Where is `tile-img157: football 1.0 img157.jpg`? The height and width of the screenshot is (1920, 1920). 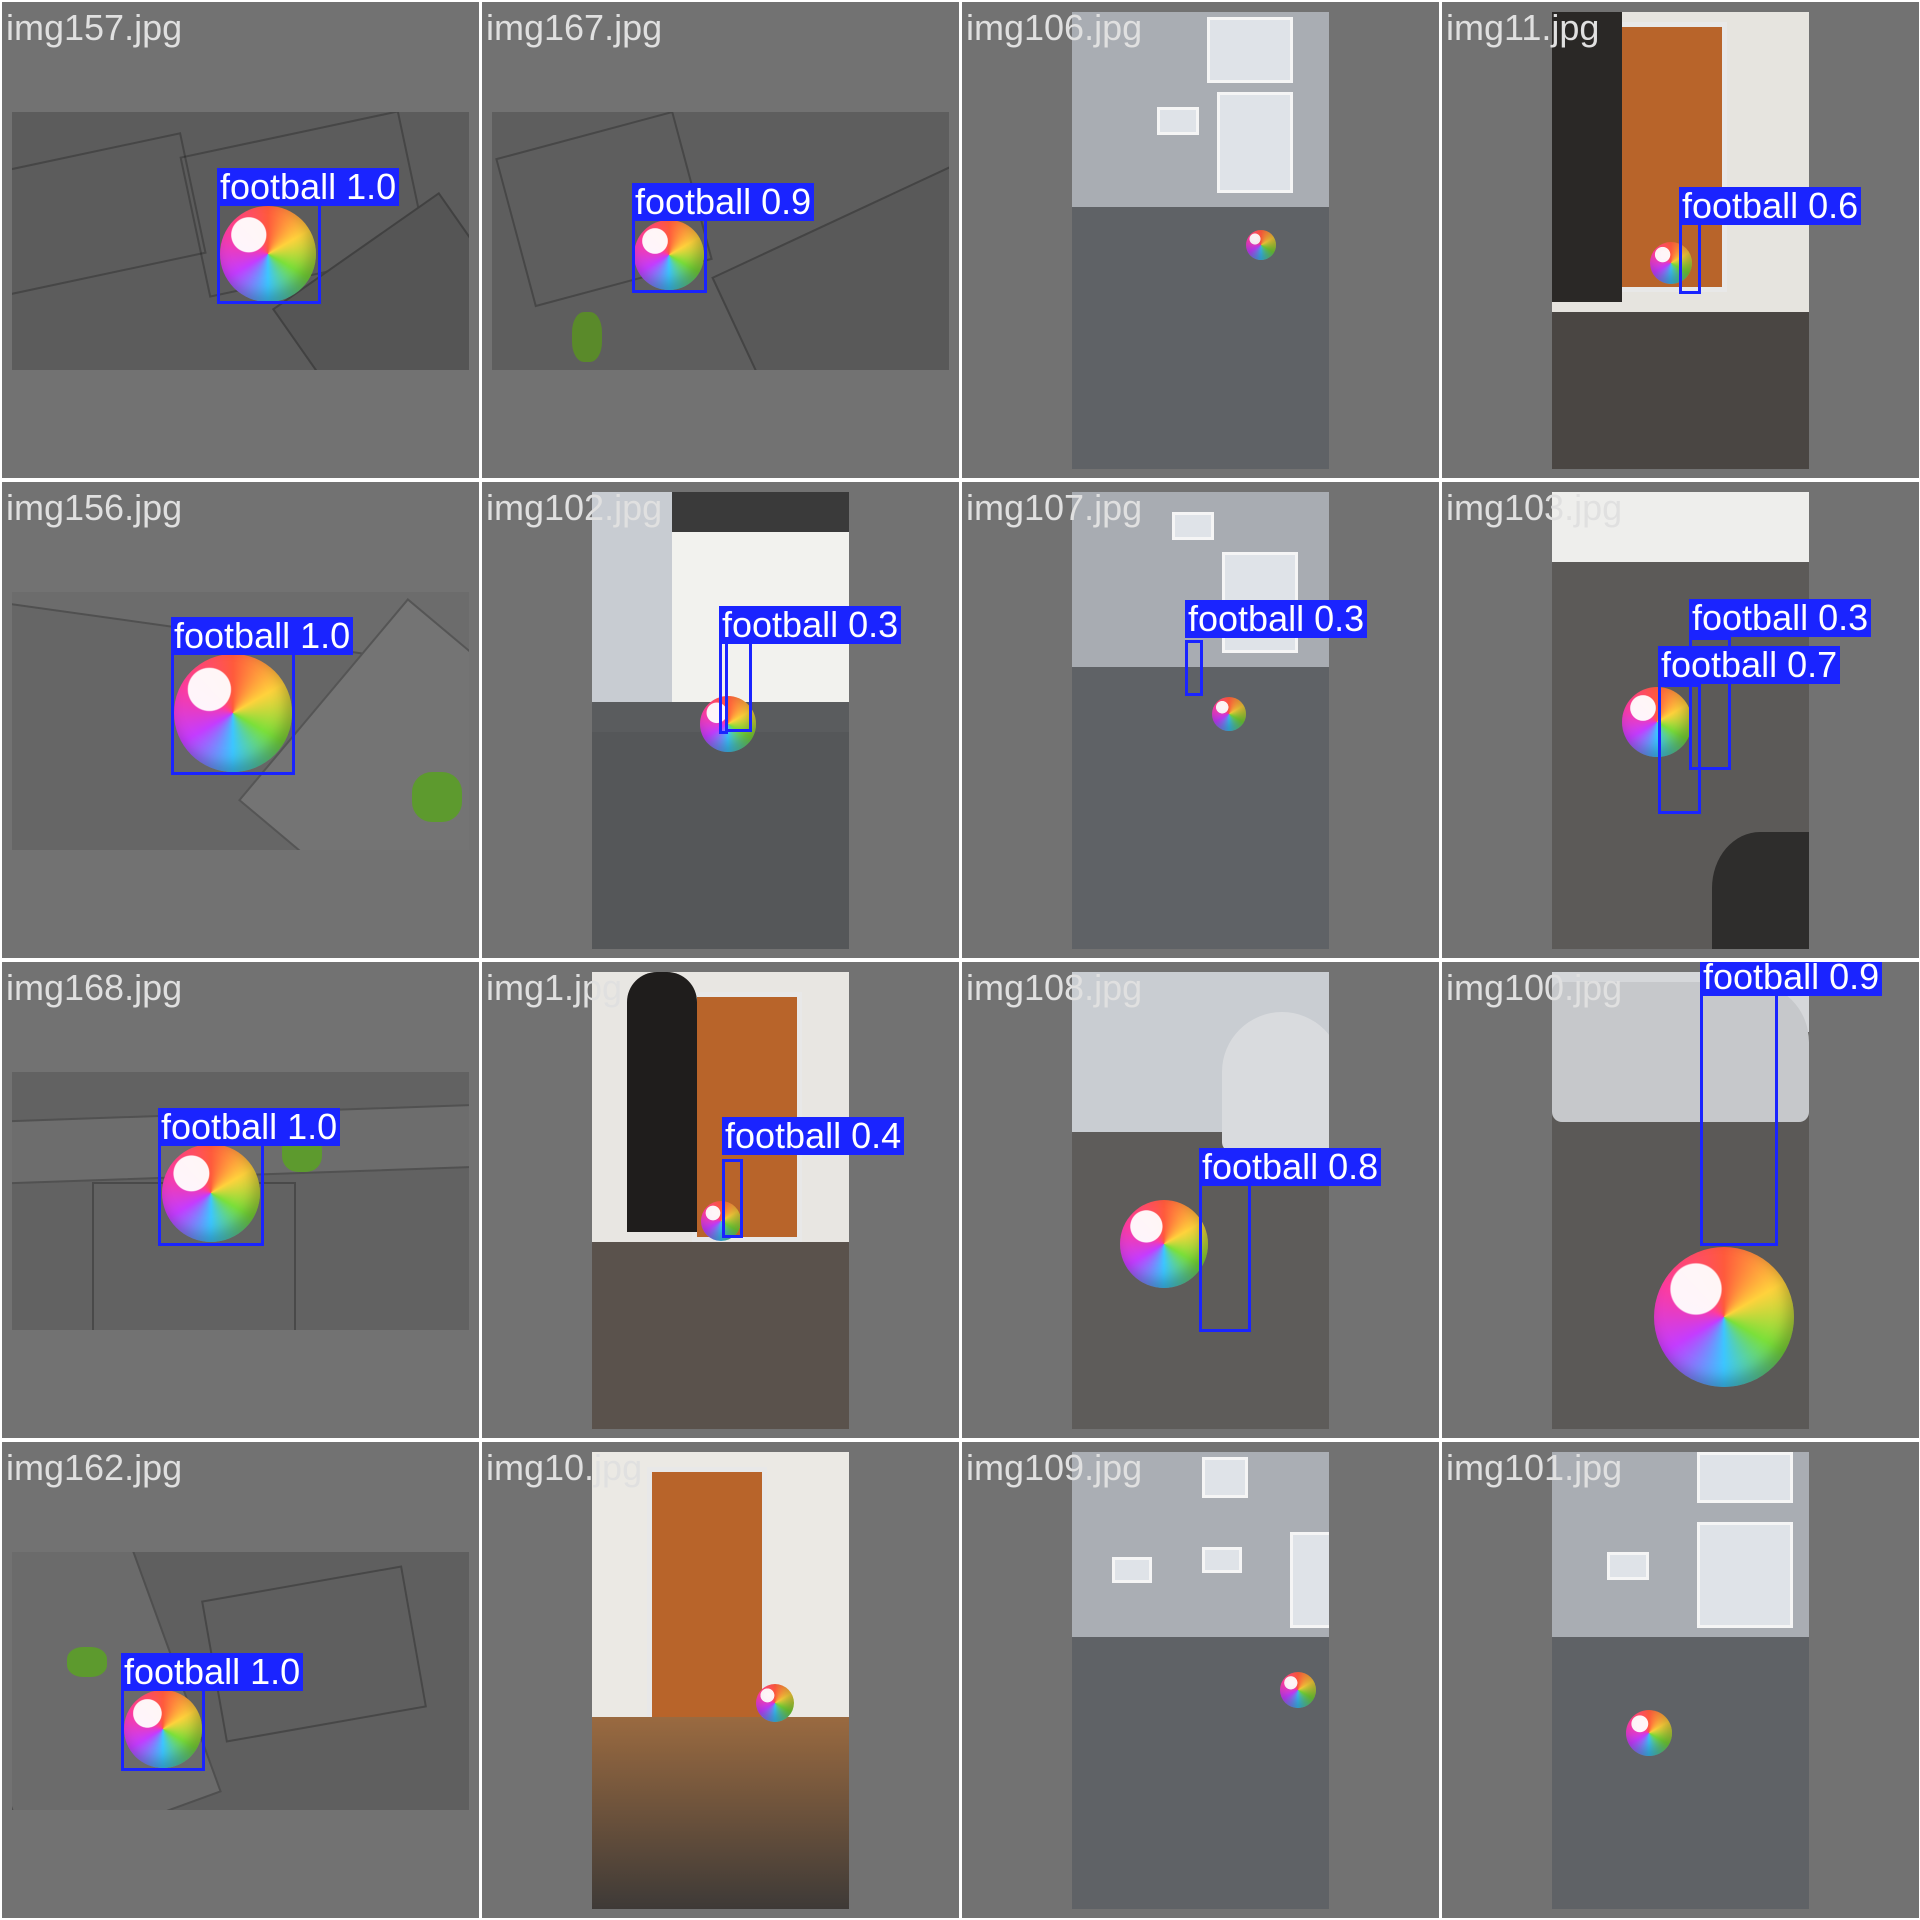 tile-img157: football 1.0 img157.jpg is located at coordinates (240, 240).